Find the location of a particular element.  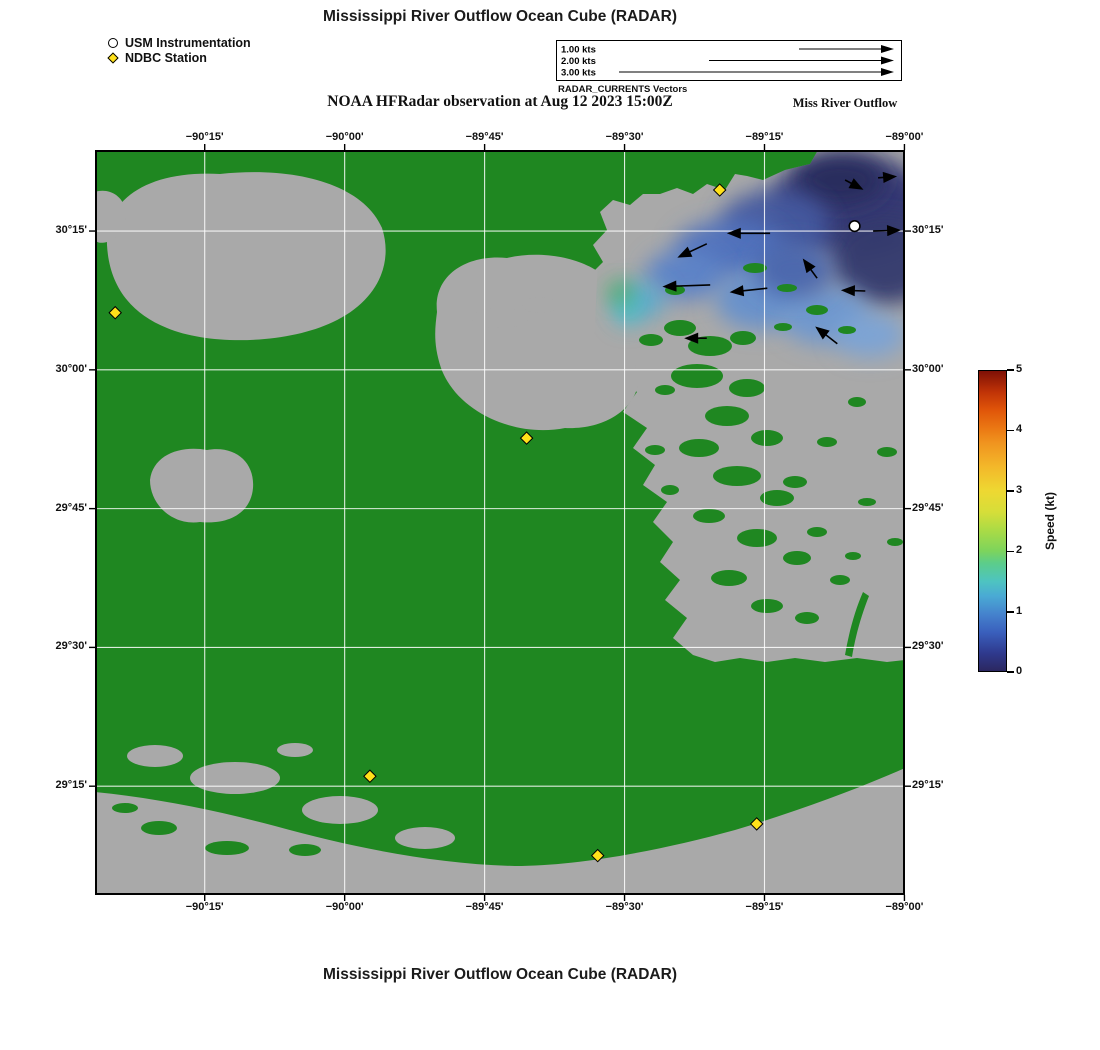

station-legend: USM Instrumentation NDBC Station is located at coordinates (179, 51).